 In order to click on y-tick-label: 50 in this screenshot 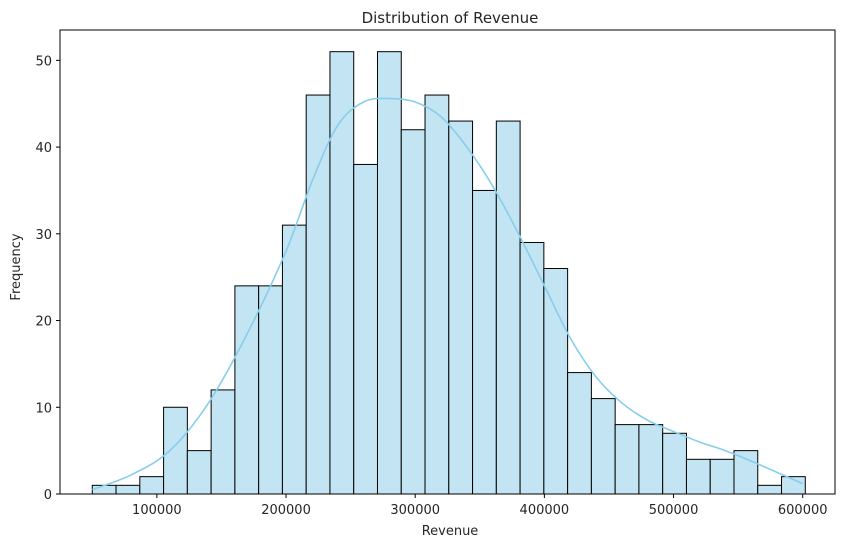, I will do `click(43, 61)`.